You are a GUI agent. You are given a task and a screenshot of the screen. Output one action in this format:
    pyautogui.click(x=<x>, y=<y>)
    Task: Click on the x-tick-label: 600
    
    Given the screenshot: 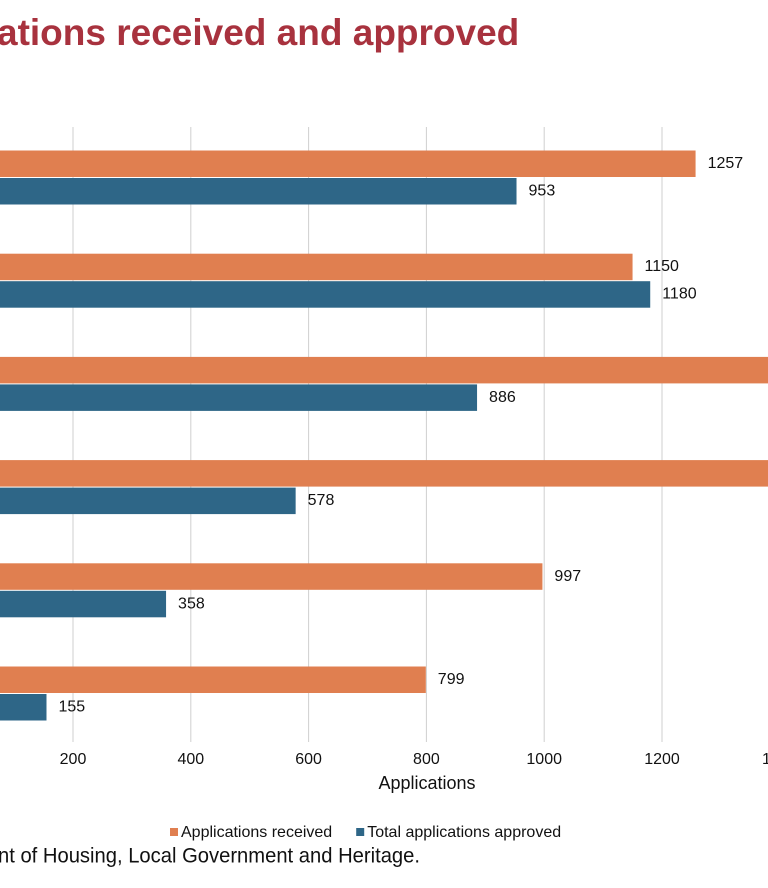 What is the action you would take?
    pyautogui.click(x=308, y=759)
    